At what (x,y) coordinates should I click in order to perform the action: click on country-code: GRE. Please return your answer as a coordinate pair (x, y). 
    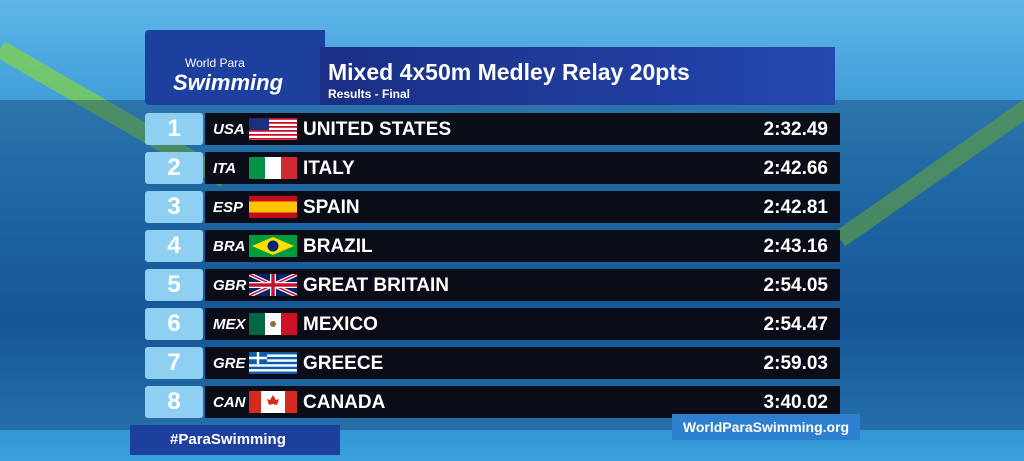
    Looking at the image, I should click on (229, 363).